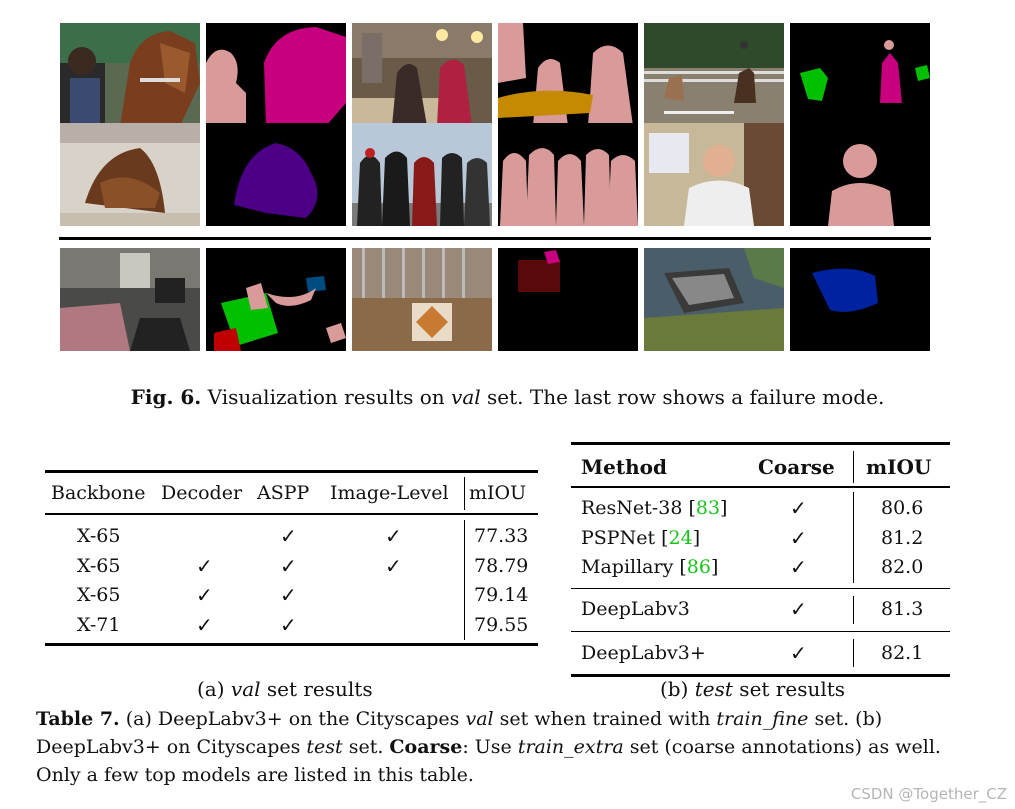 The image size is (1015, 809). I want to click on table-a-row3-backbone: X-65, so click(99, 595).